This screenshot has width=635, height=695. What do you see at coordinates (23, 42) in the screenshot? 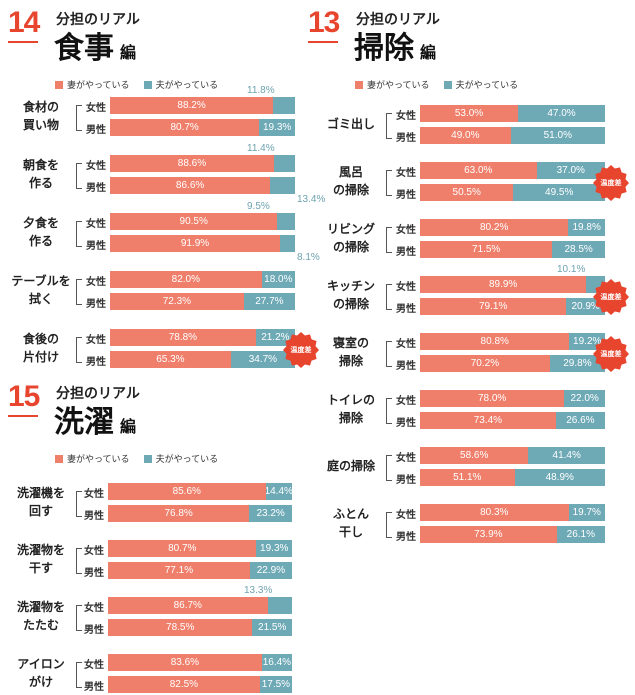
I see `section-number-underline` at bounding box center [23, 42].